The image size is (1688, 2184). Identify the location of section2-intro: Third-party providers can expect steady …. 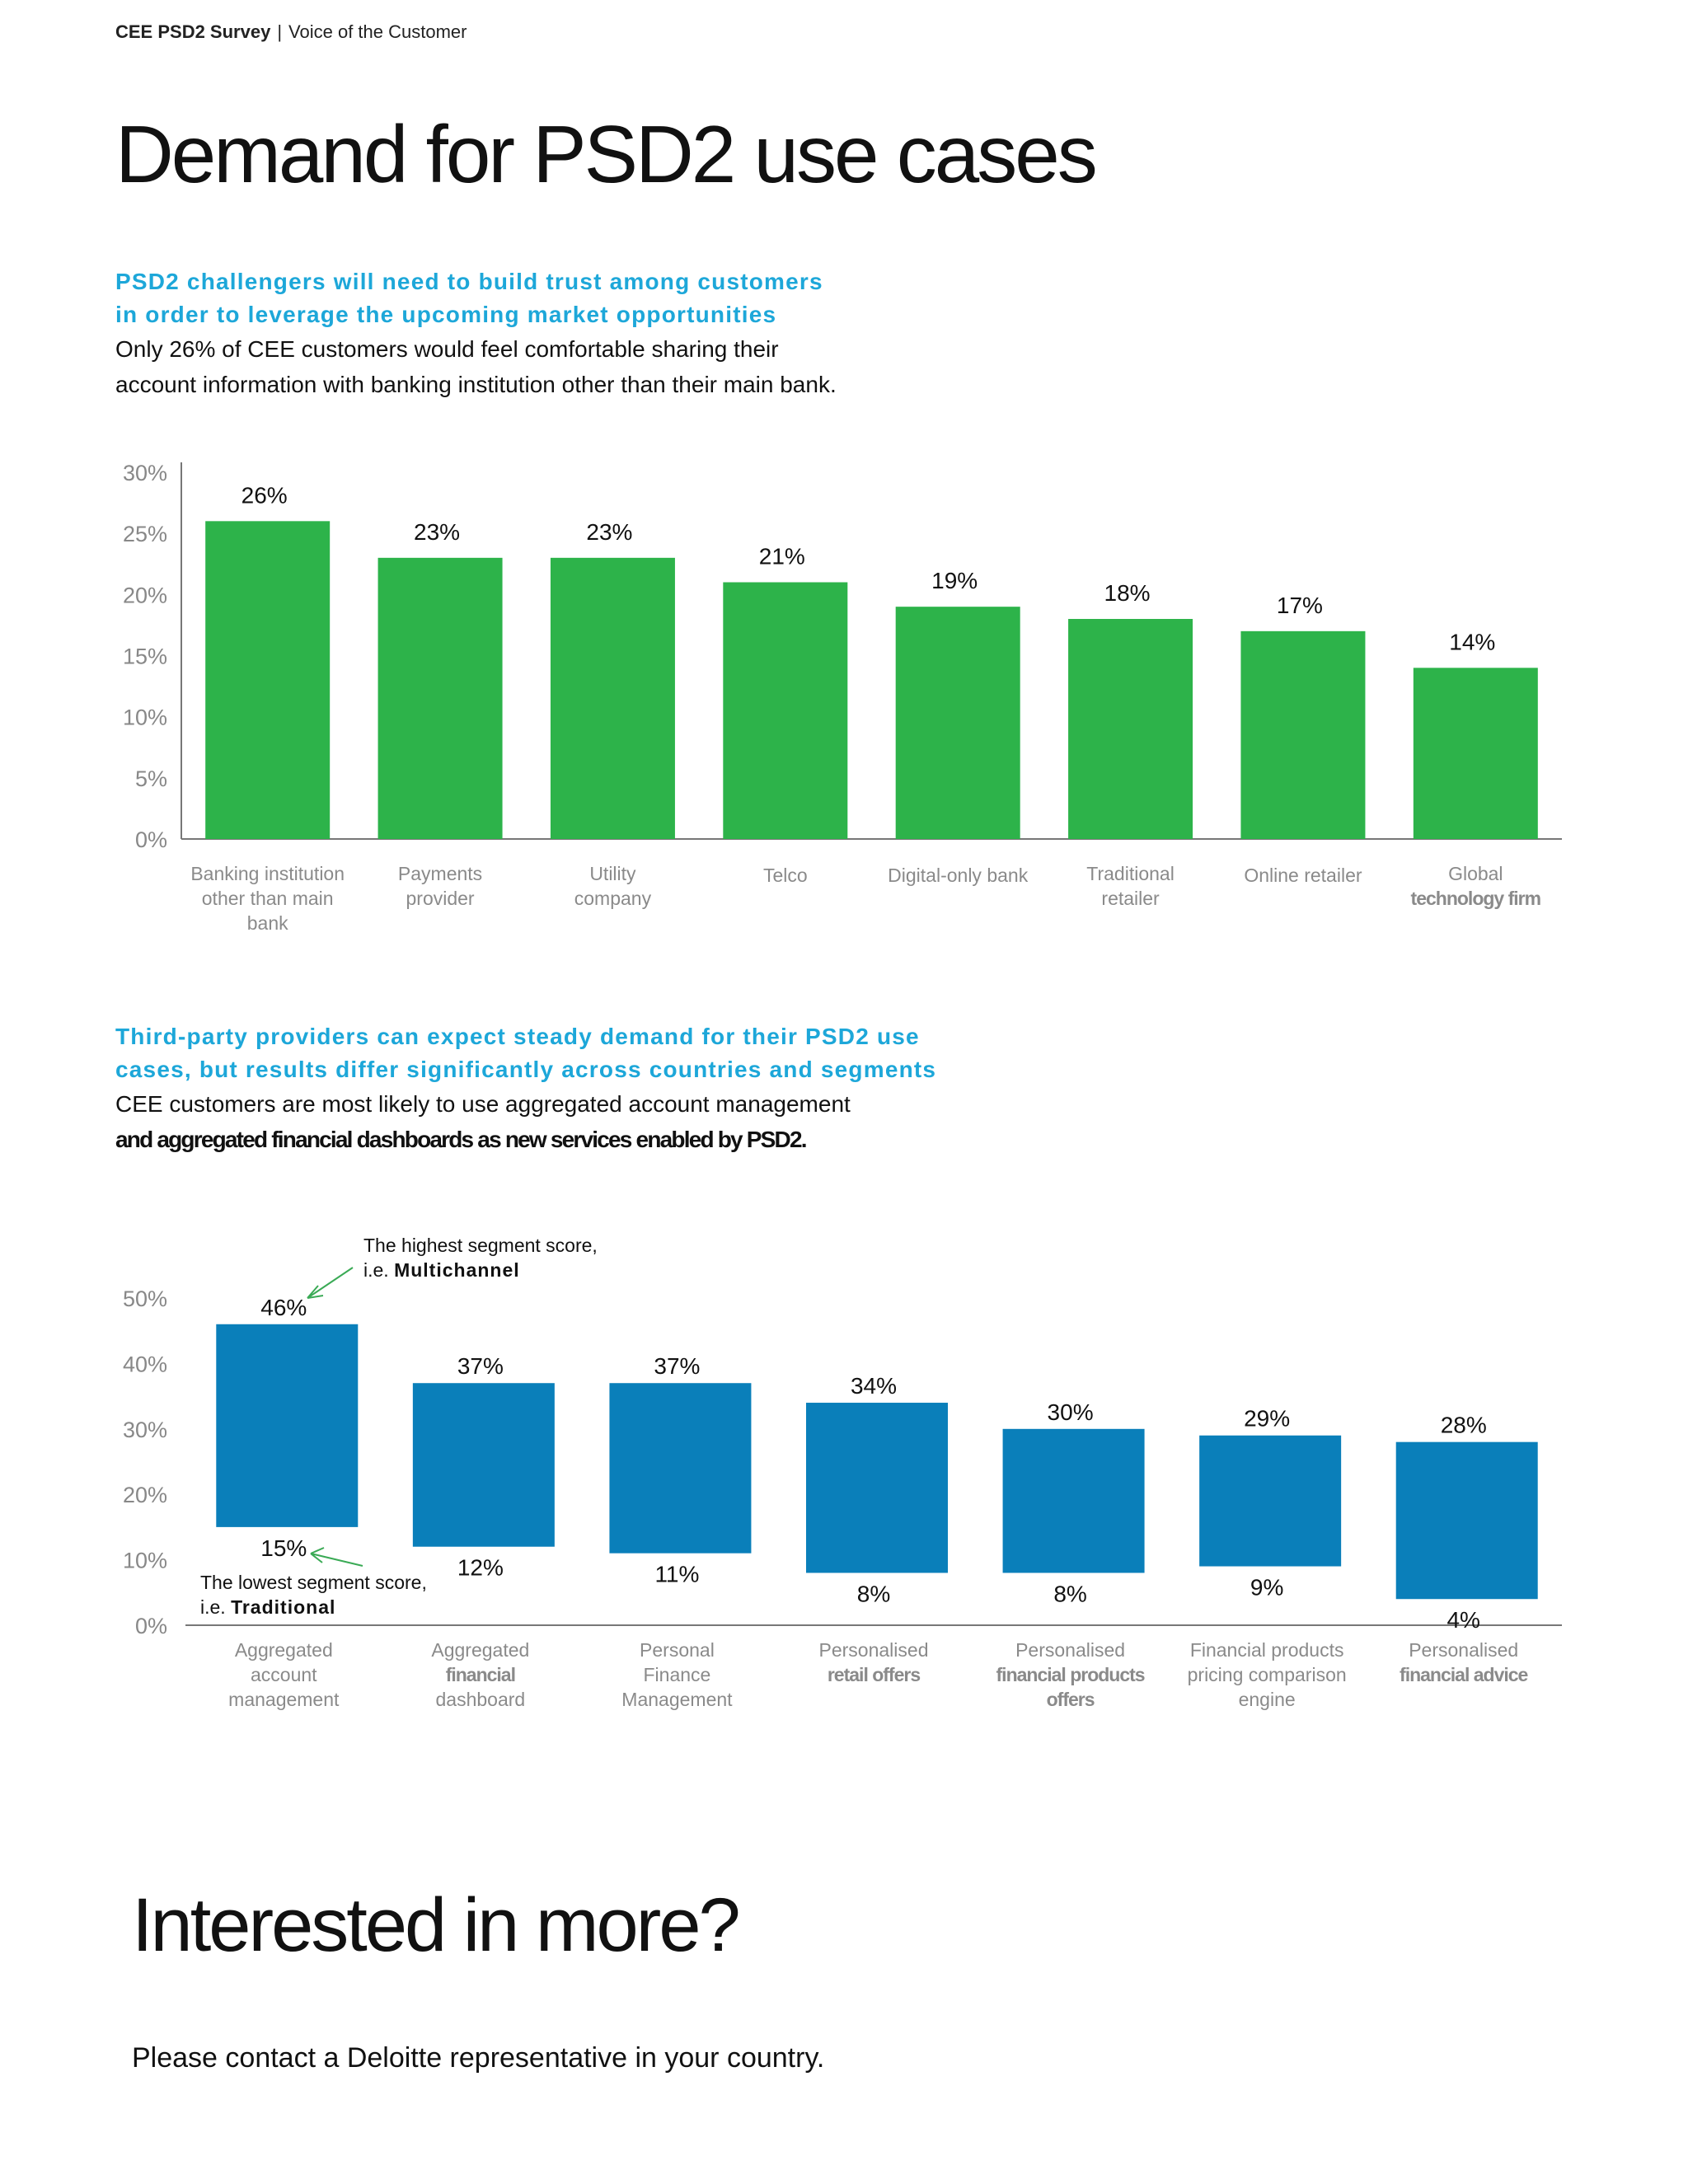
(569, 1088).